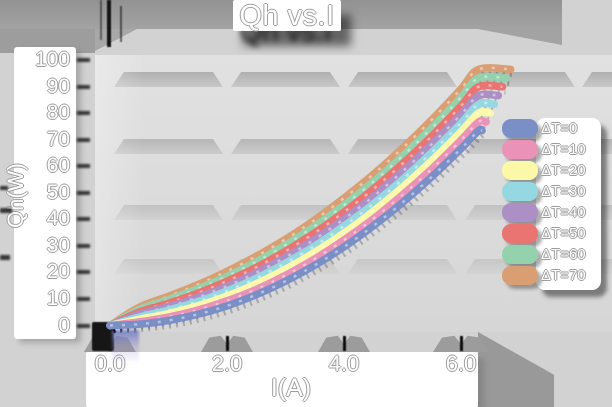  I want to click on y-tick-label: 100, so click(52, 59).